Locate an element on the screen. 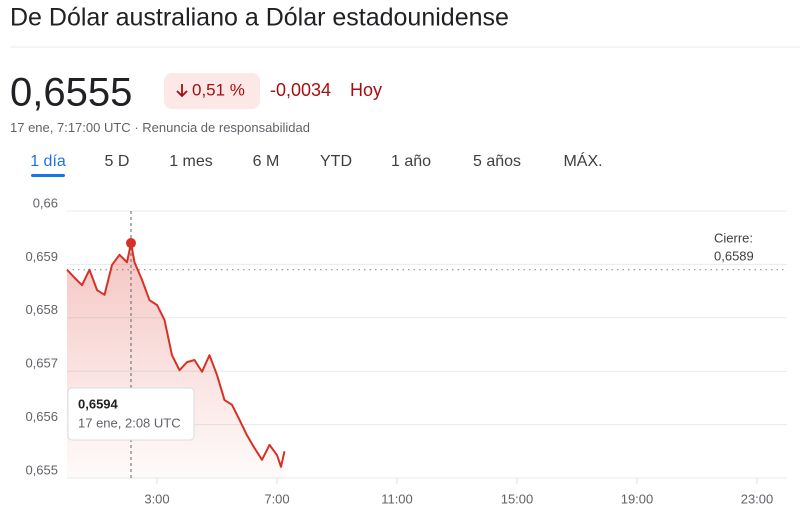 The width and height of the screenshot is (800, 521). time: 17 ene, 7:17:00 UTC is located at coordinates (70, 127).